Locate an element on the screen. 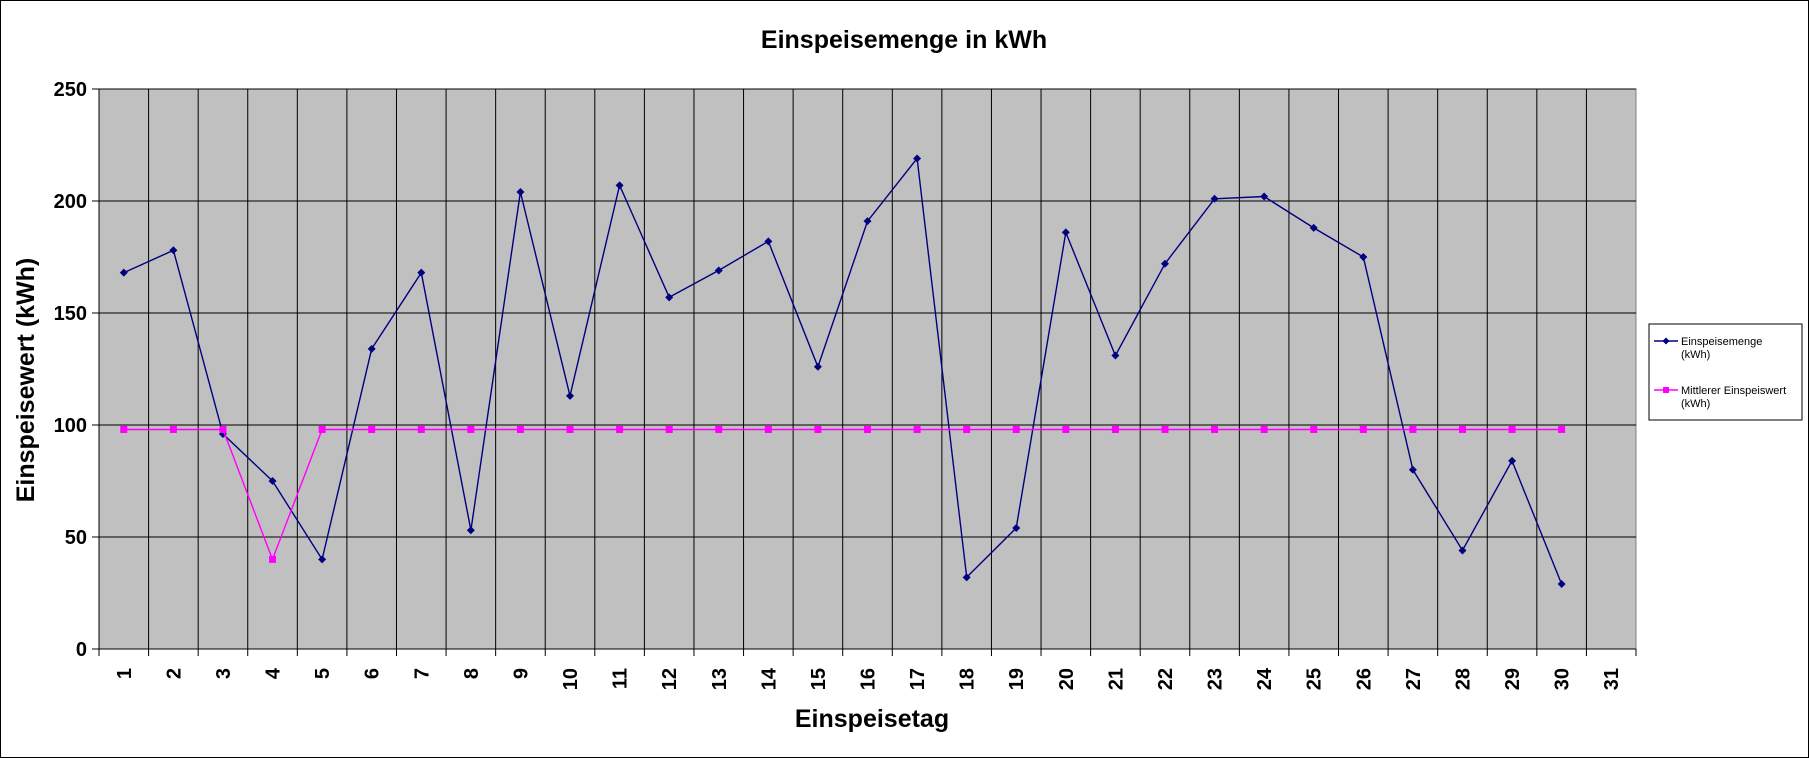 Image resolution: width=1809 pixels, height=758 pixels. x-tick-label: 6 is located at coordinates (373, 673).